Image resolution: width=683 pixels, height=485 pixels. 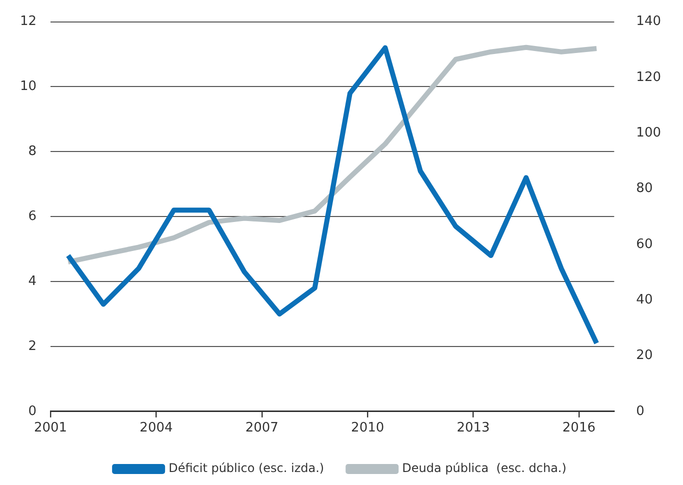 What do you see at coordinates (644, 356) in the screenshot?
I see `y2-tick-label: 20` at bounding box center [644, 356].